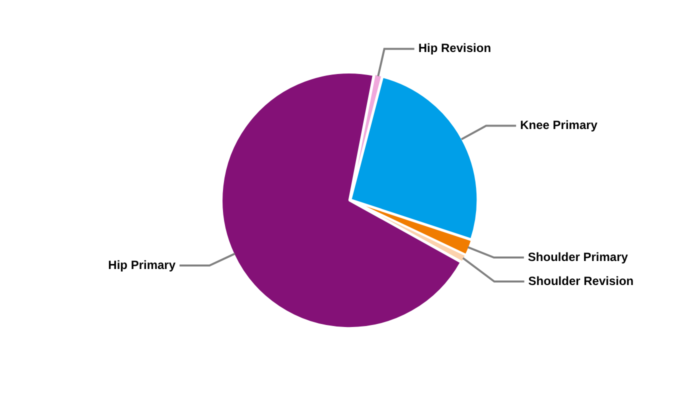  Describe the element at coordinates (559, 125) in the screenshot. I see `slice-label: Knee Primary` at that location.